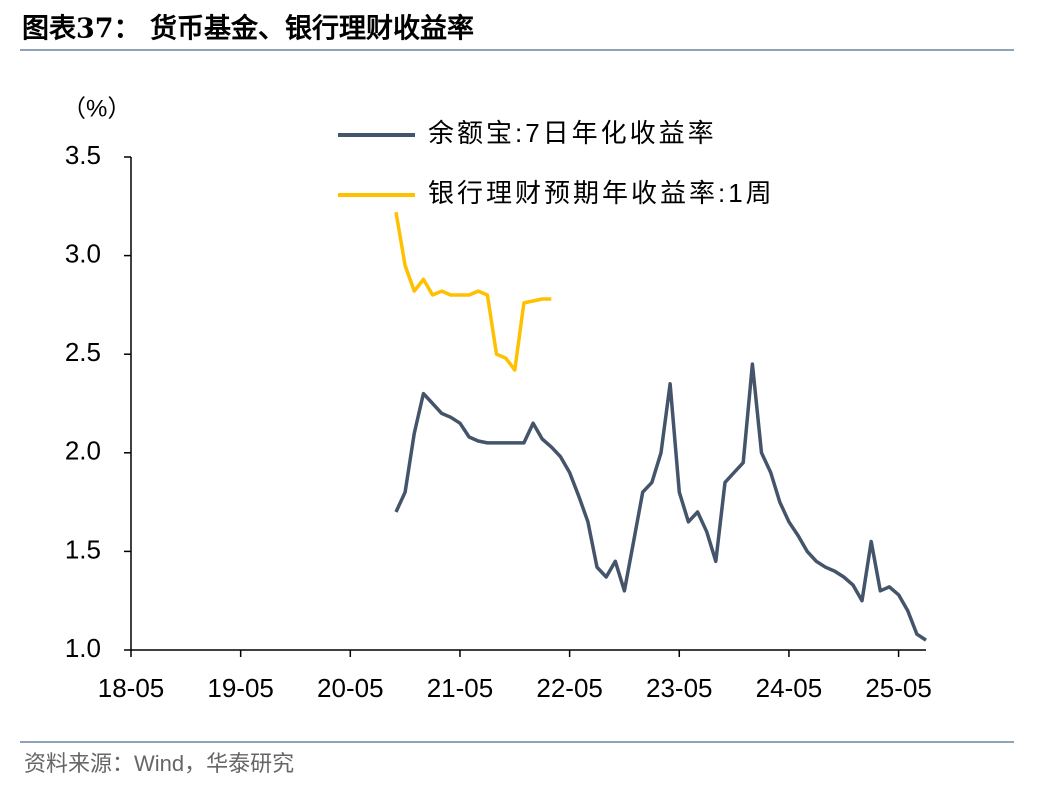 This screenshot has width=1048, height=797. What do you see at coordinates (898, 688) in the screenshot?
I see `x-tick-label: 25-05` at bounding box center [898, 688].